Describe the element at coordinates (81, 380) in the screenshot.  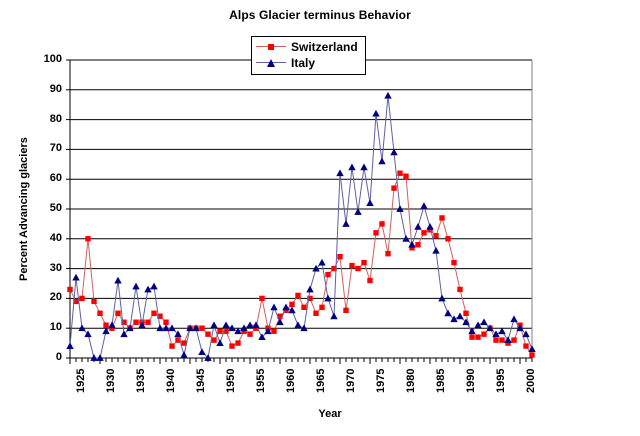
I see `x-tick-label: 1925` at that location.